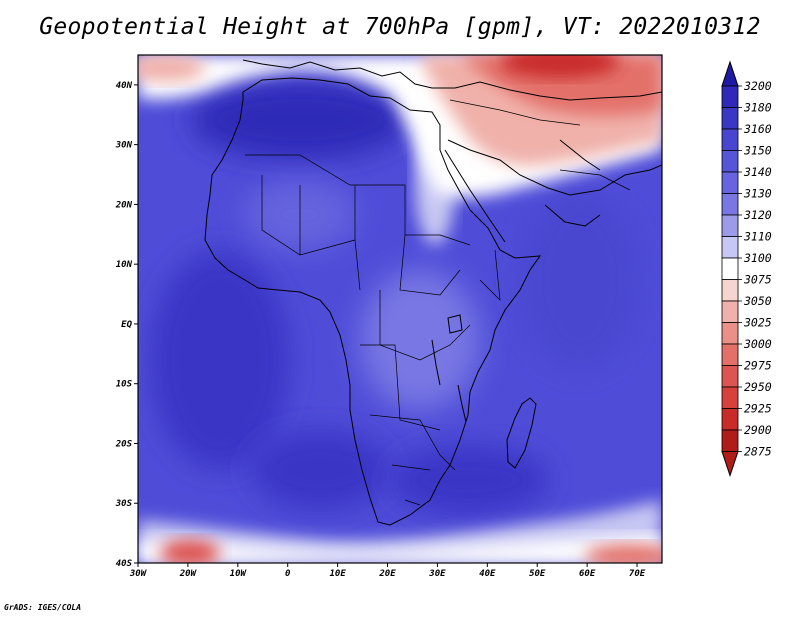 Image resolution: width=800 pixels, height=618 pixels. I want to click on low-south-atlantic, so click(190, 551).